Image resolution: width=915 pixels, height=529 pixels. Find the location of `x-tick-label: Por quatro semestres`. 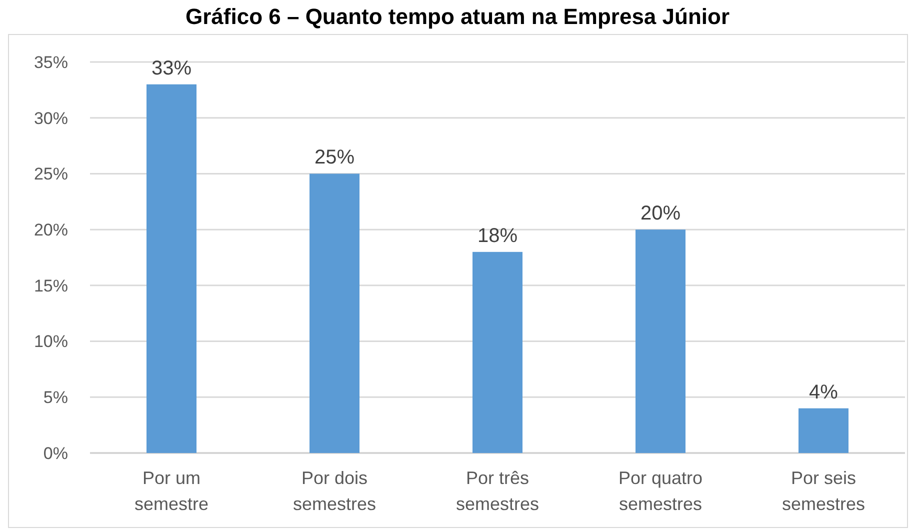

x-tick-label: Por quatro semestres is located at coordinates (660, 491).